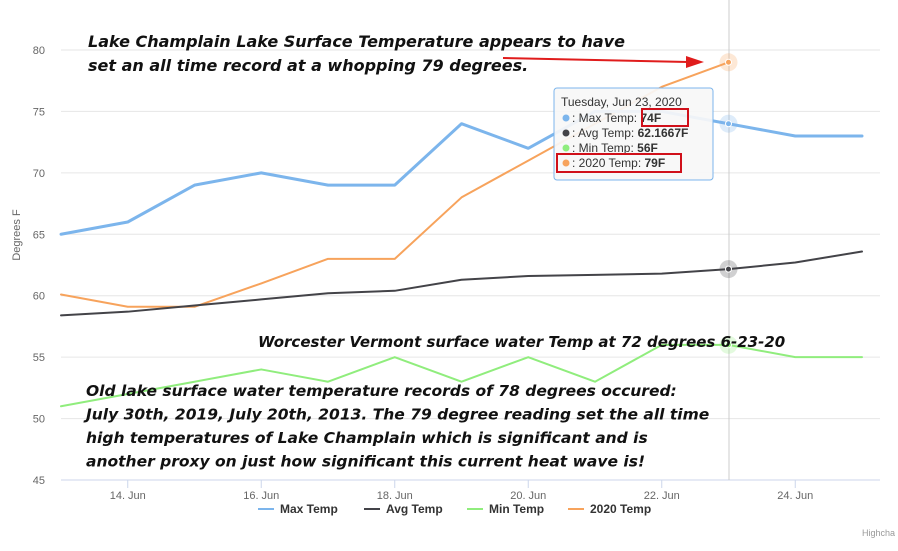 Image resolution: width=898 pixels, height=551 pixels. What do you see at coordinates (630, 133) in the screenshot?
I see `tooltip-row: : Avg Temp: 62.1667F` at bounding box center [630, 133].